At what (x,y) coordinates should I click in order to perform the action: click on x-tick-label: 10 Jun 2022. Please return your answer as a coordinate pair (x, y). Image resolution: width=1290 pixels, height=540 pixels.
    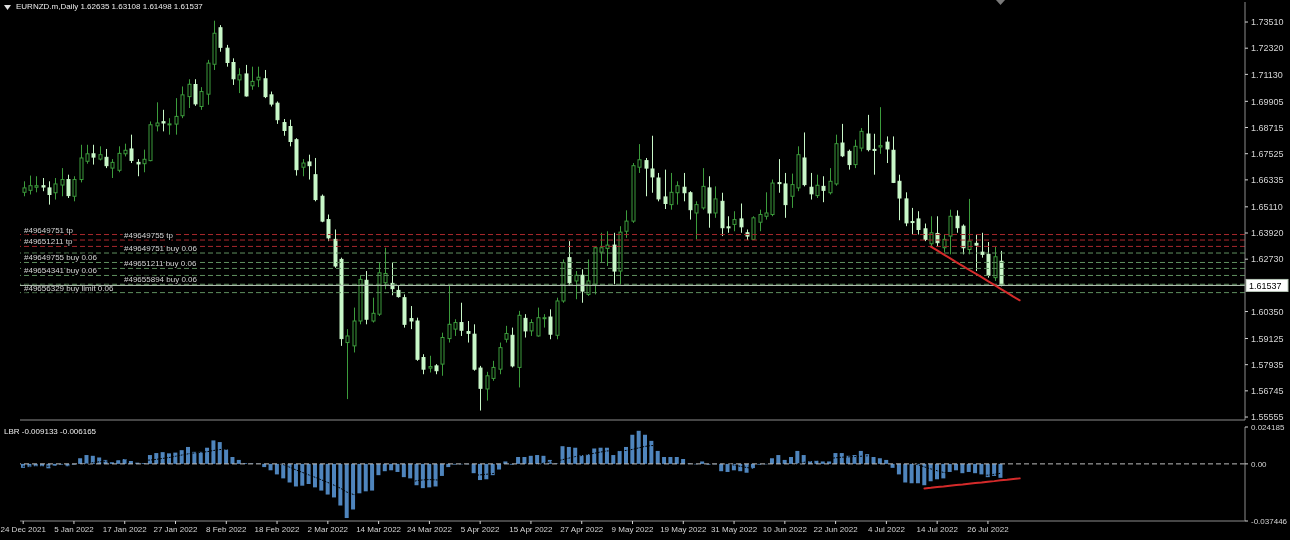
    Looking at the image, I should click on (785, 529).